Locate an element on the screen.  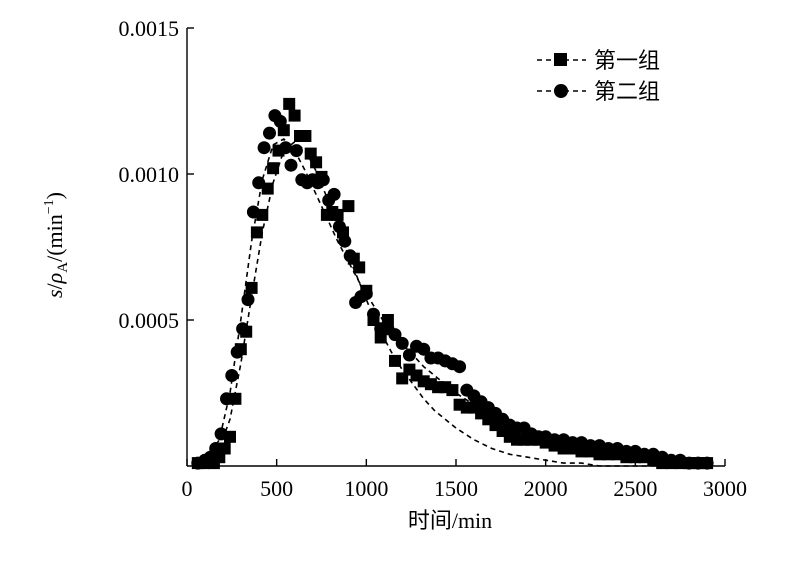
legend-label-1: 第一组 is located at coordinates (627, 61).